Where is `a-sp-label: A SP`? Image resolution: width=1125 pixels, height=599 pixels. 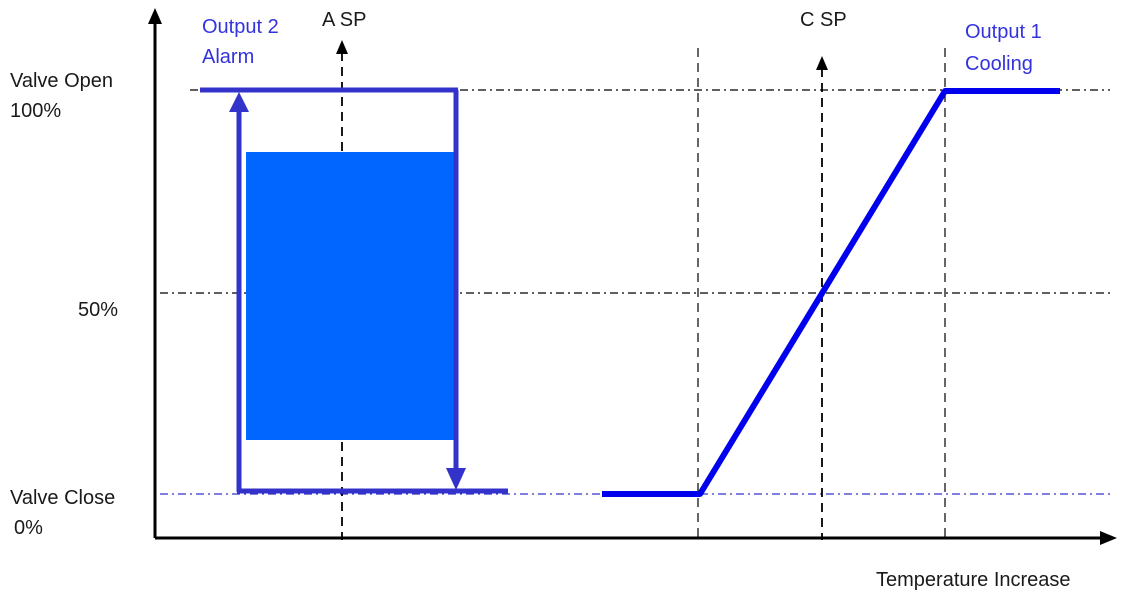
a-sp-label: A SP is located at coordinates (344, 20).